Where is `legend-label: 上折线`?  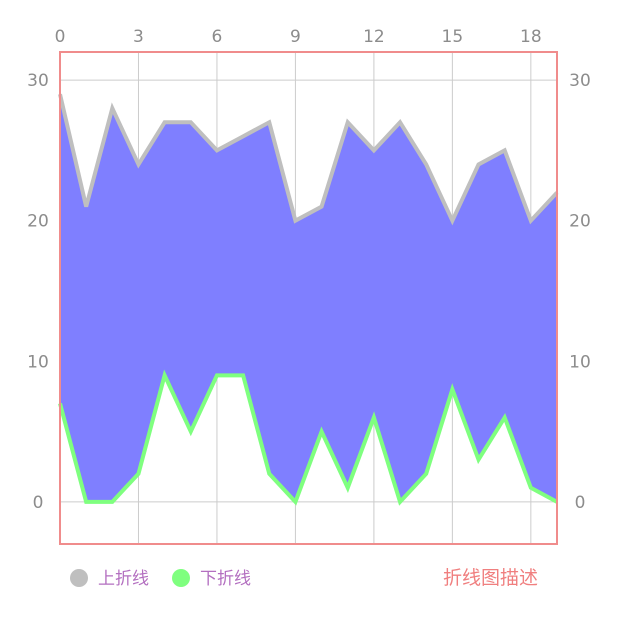
legend-label: 上折线 is located at coordinates (123, 579).